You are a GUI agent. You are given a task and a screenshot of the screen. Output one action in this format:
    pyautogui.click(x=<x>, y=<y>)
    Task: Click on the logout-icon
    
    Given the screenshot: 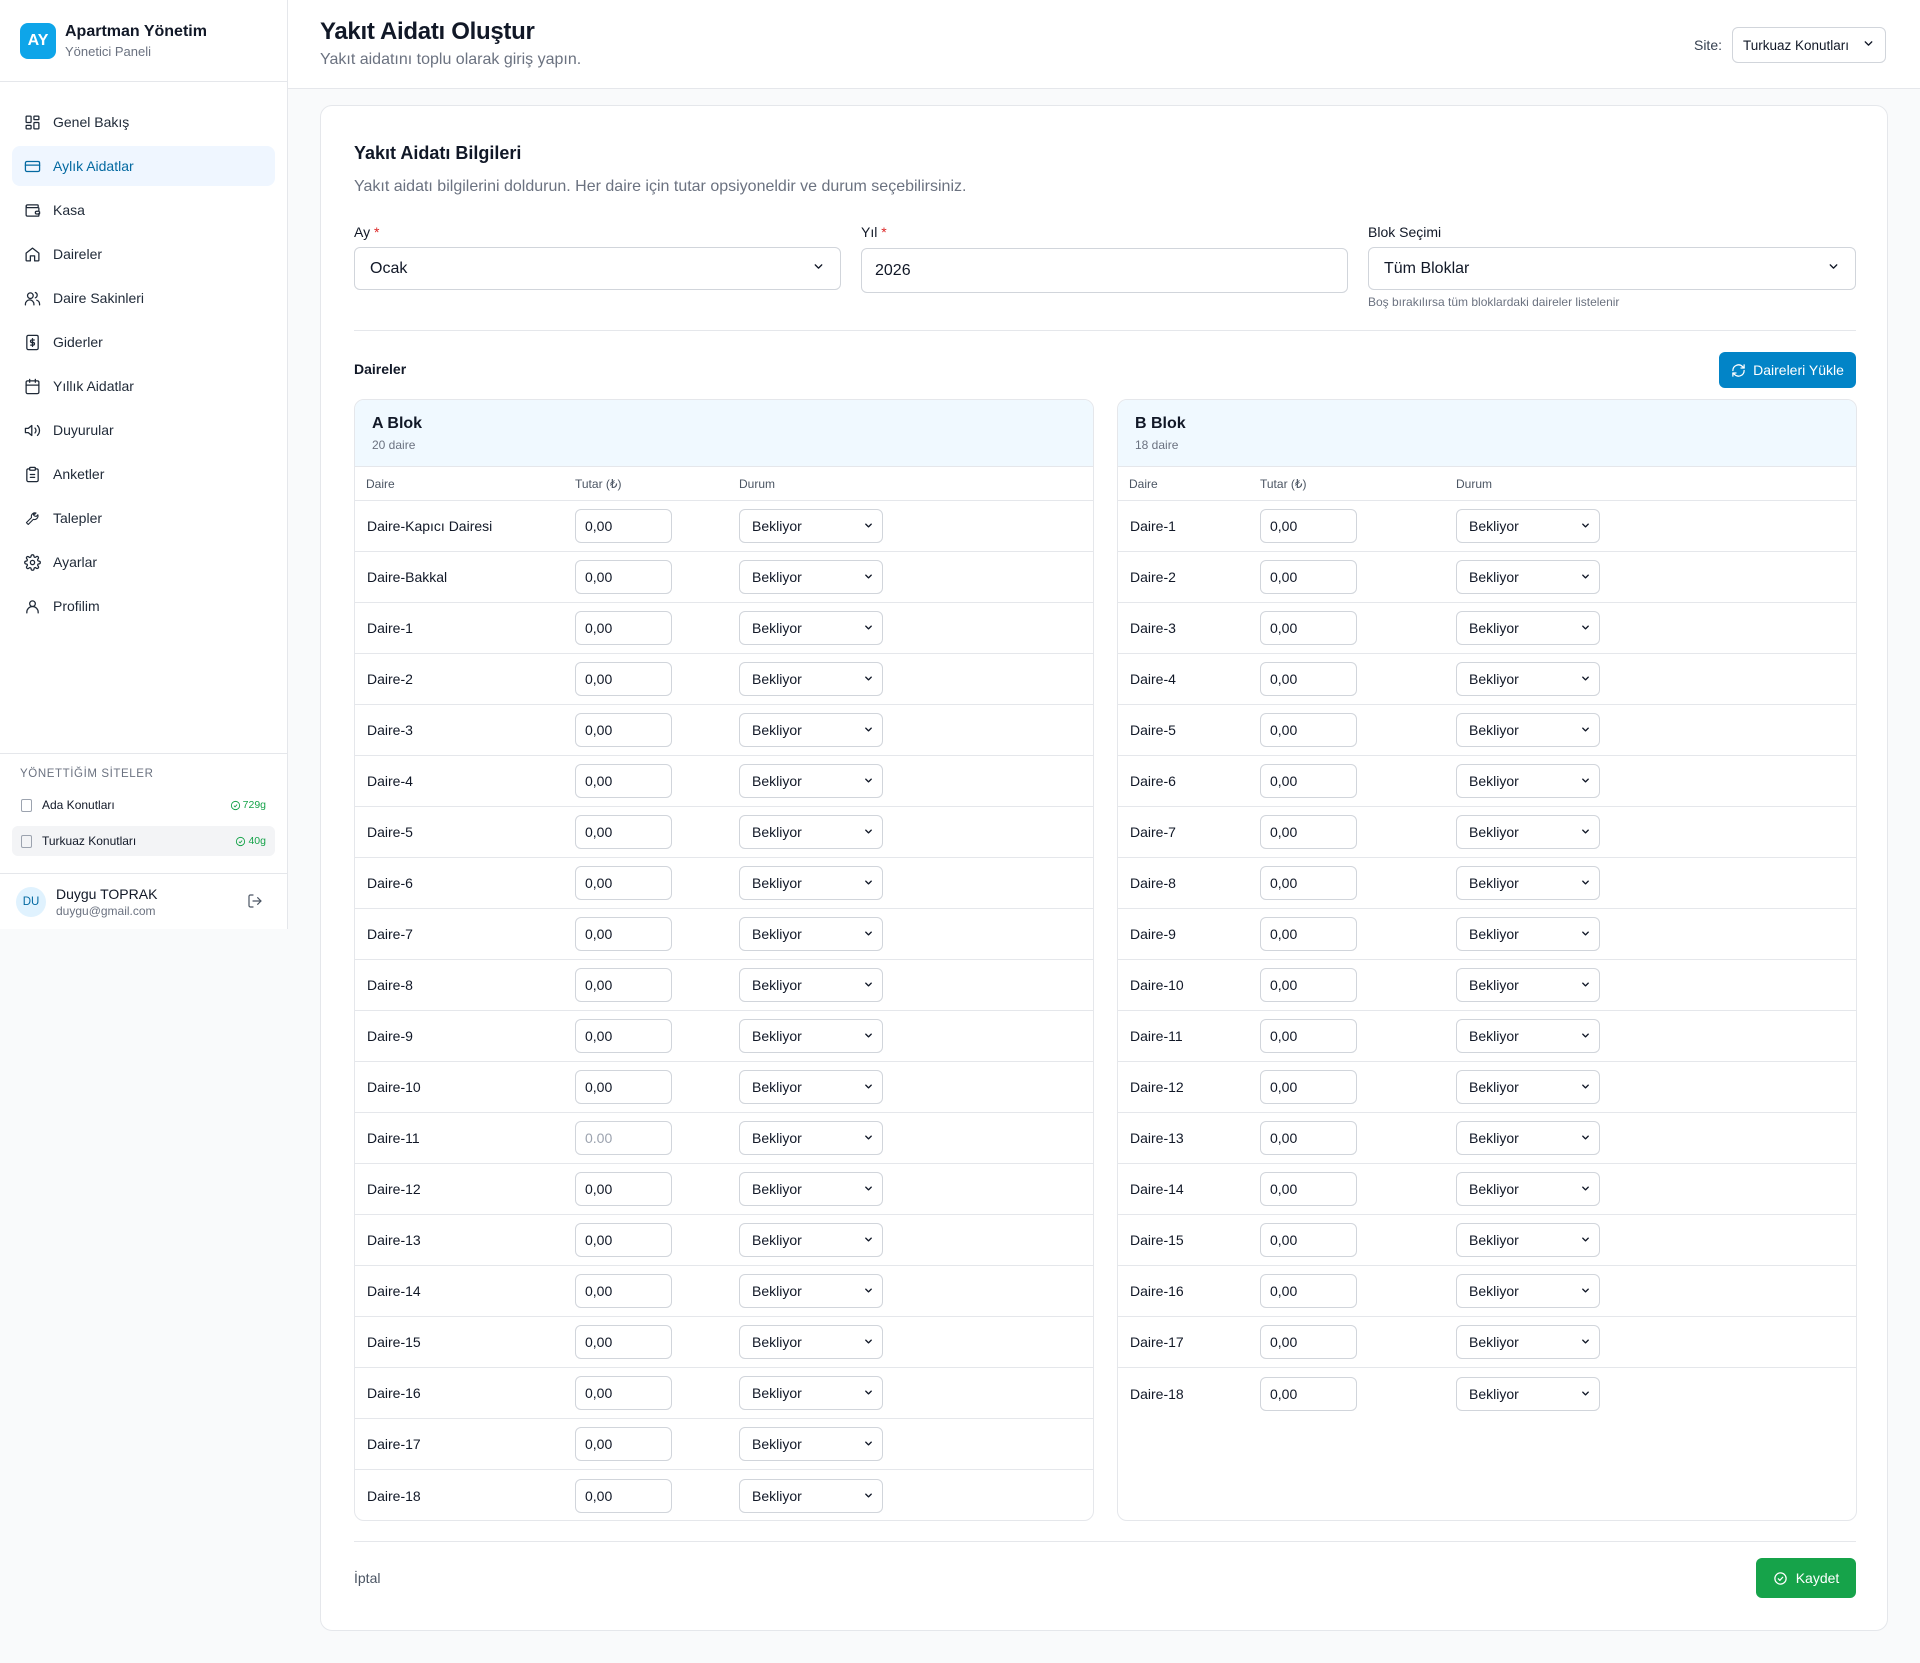 What is the action you would take?
    pyautogui.click(x=256, y=902)
    